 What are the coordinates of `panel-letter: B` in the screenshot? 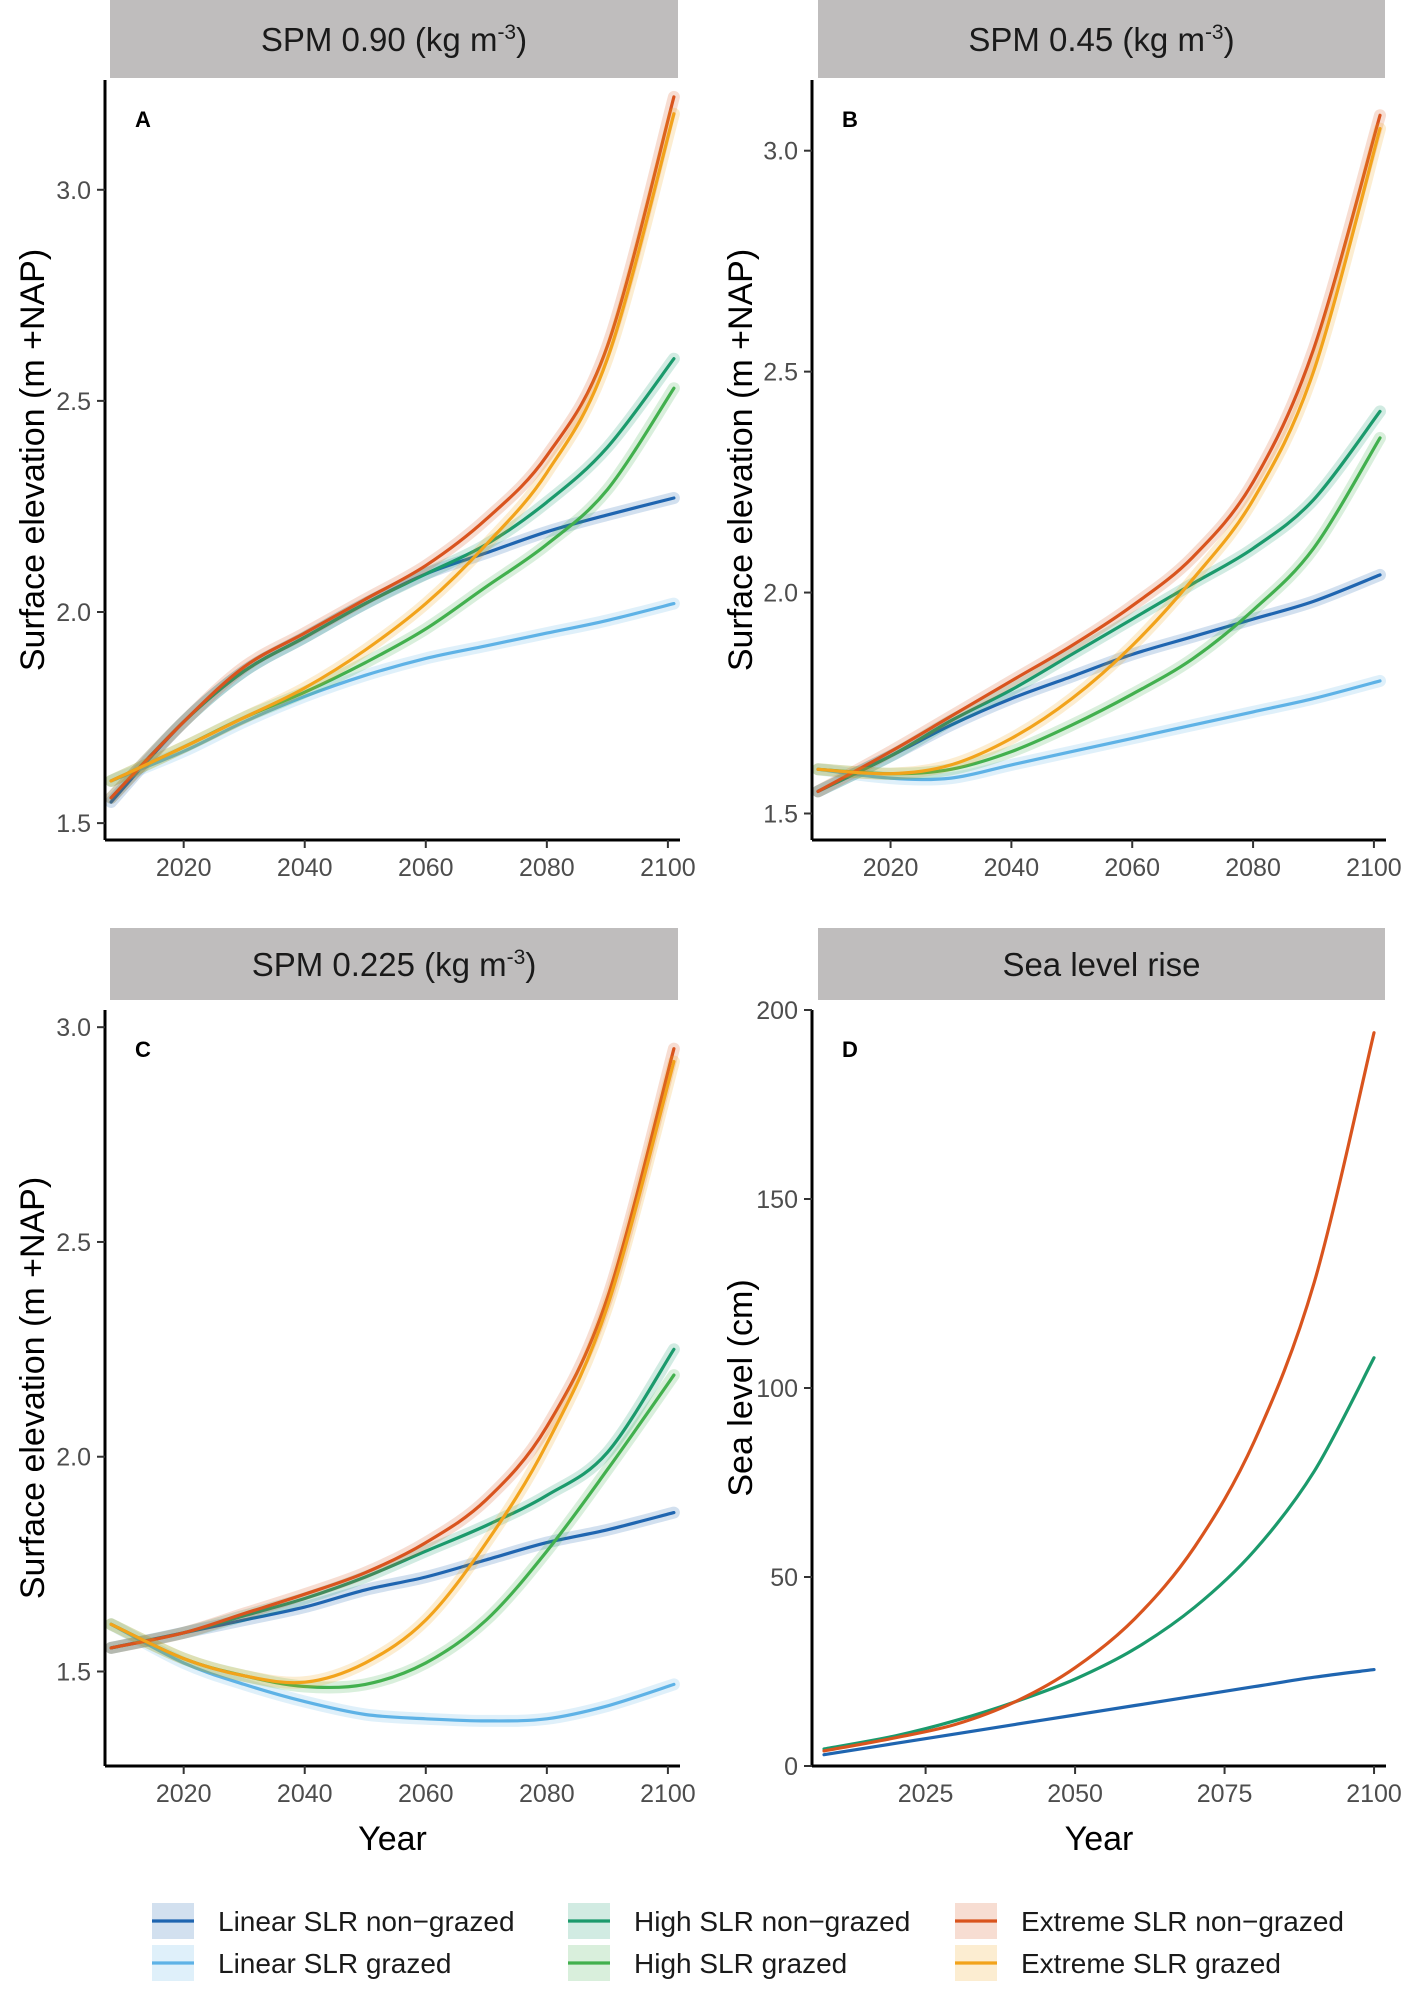 It's located at (850, 119).